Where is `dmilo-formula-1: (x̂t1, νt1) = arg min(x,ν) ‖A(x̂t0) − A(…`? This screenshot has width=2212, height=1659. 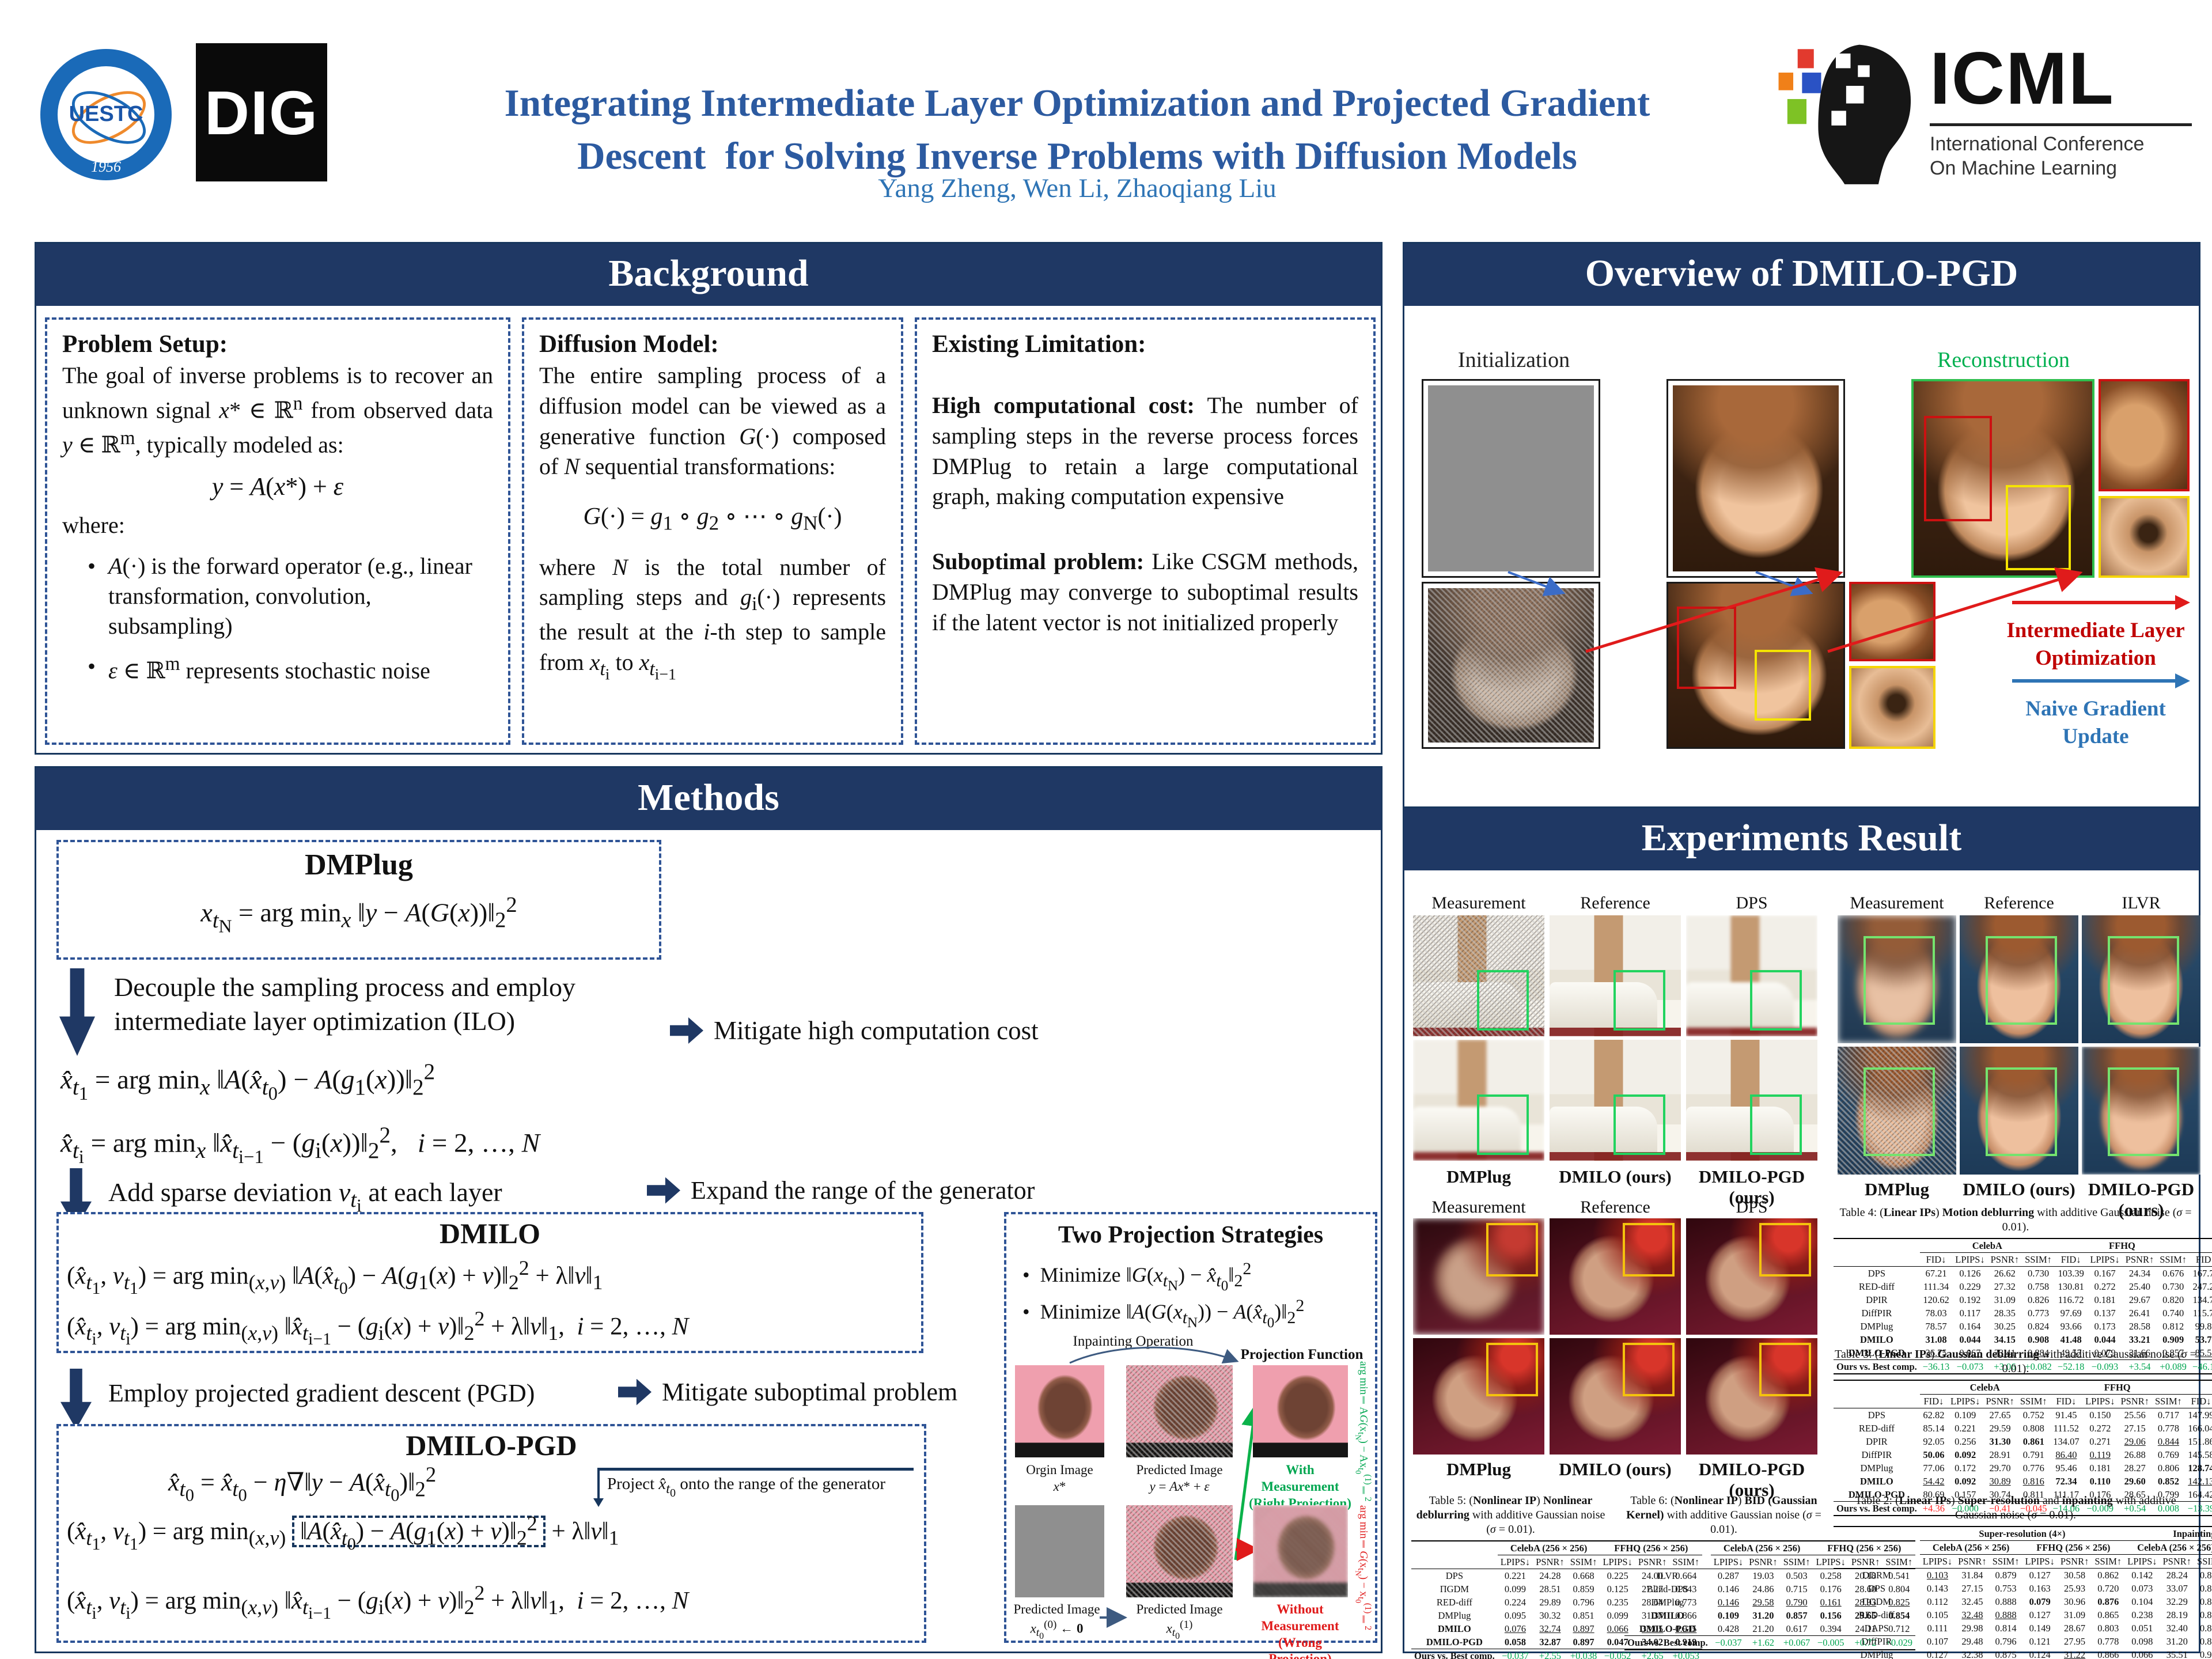 dmilo-formula-1: (x̂t1, νt1) = arg min(x,ν) ‖A(x̂t0) − A(… is located at coordinates (335, 1277).